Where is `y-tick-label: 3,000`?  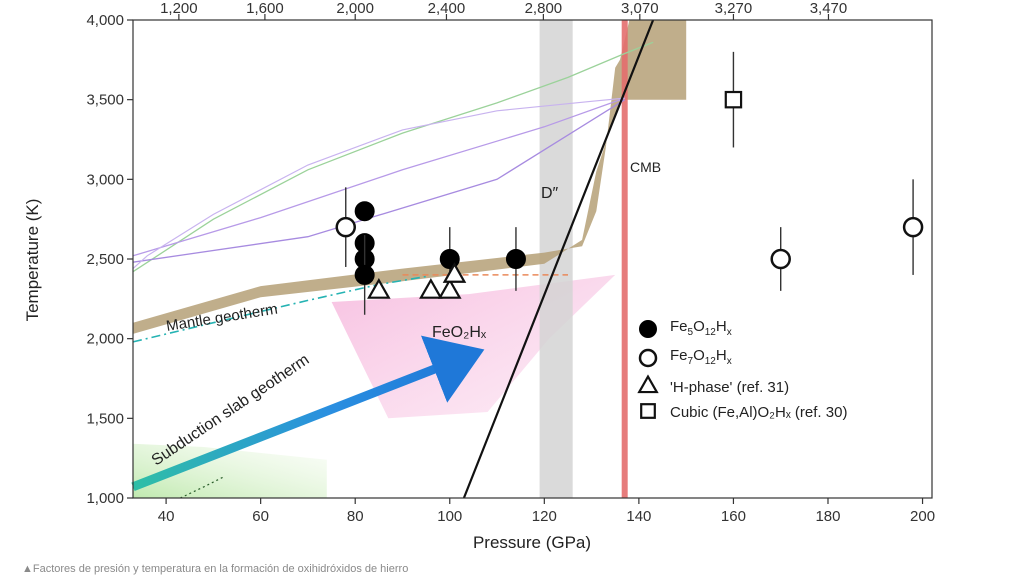
y-tick-label: 3,000 is located at coordinates (105, 179).